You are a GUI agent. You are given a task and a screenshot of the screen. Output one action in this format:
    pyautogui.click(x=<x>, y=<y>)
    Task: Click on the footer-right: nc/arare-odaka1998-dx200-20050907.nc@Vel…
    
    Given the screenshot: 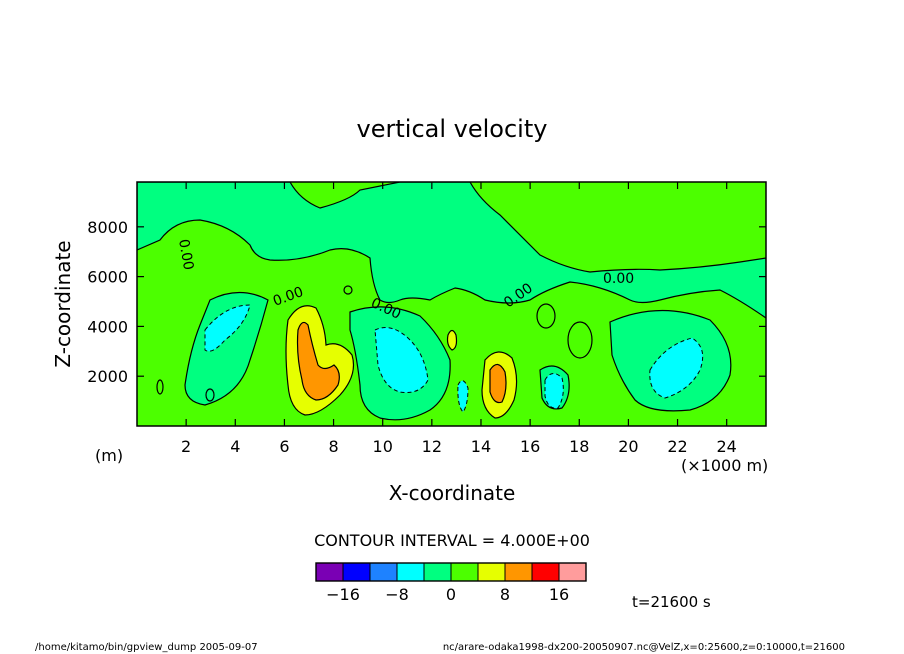 What is the action you would take?
    pyautogui.click(x=644, y=647)
    